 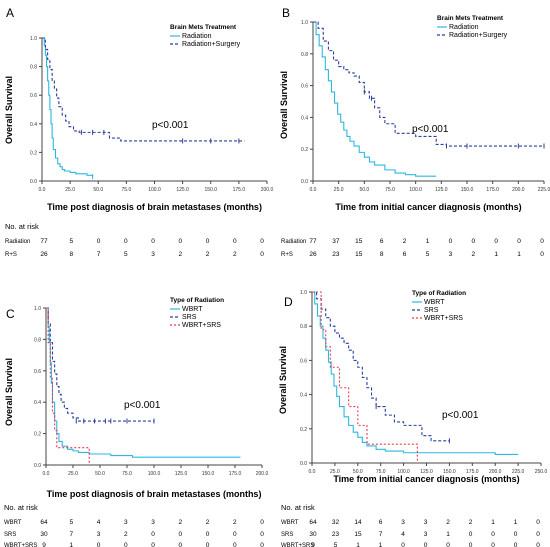 I want to click on y-tick-label: 0.0, so click(x=33, y=182).